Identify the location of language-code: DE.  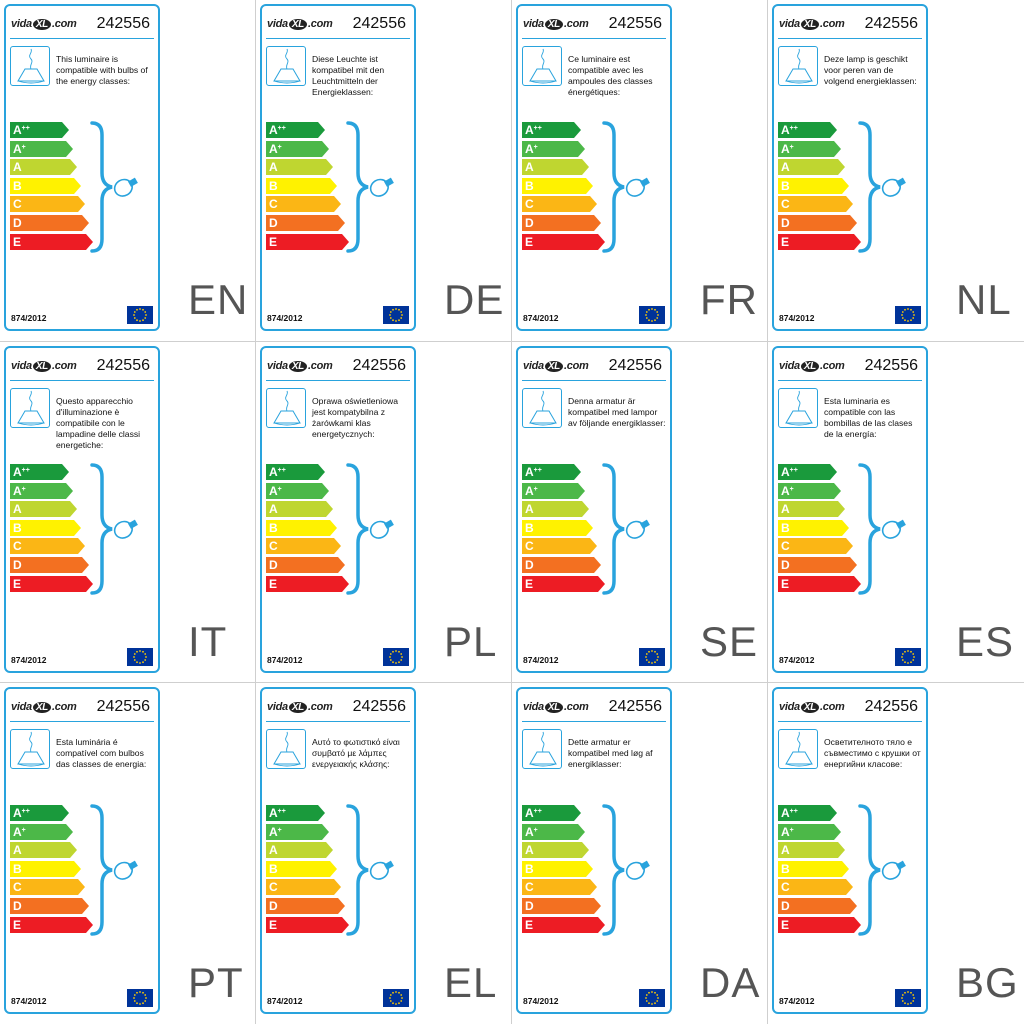
(474, 299).